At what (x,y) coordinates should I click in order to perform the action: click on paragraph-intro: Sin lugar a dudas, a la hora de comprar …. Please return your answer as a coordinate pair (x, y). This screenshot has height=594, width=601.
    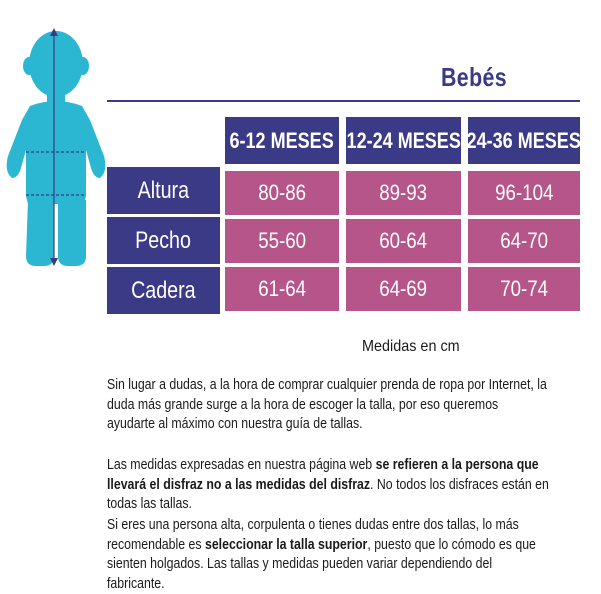
    Looking at the image, I should click on (327, 404).